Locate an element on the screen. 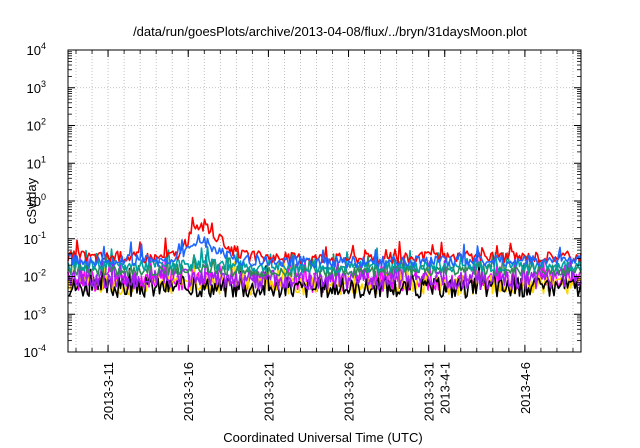 The height and width of the screenshot is (448, 640). y-axis-label: cSv/day is located at coordinates (31, 200).